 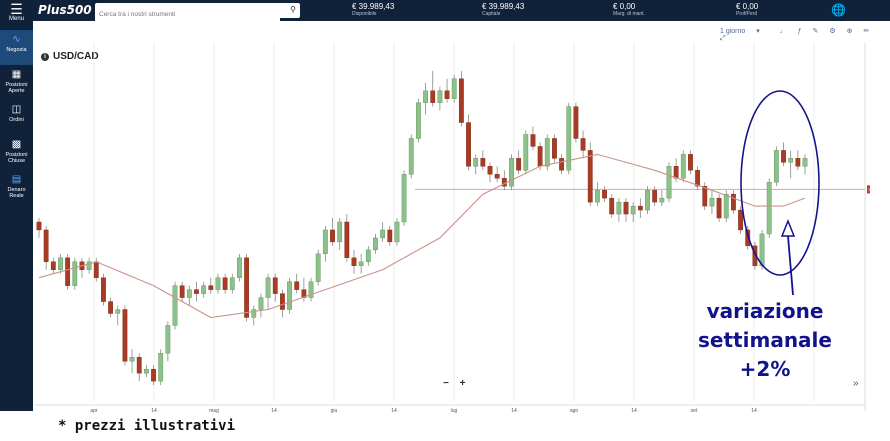 I want to click on annotation-ellipse, so click(x=780, y=183).